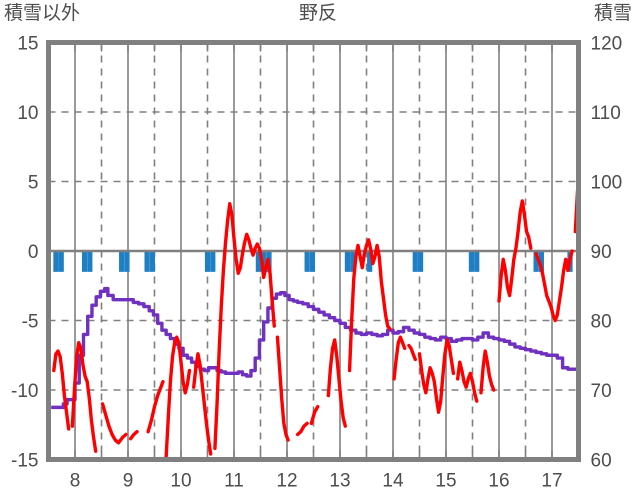  I want to click on x-tick: 13, so click(339, 481).